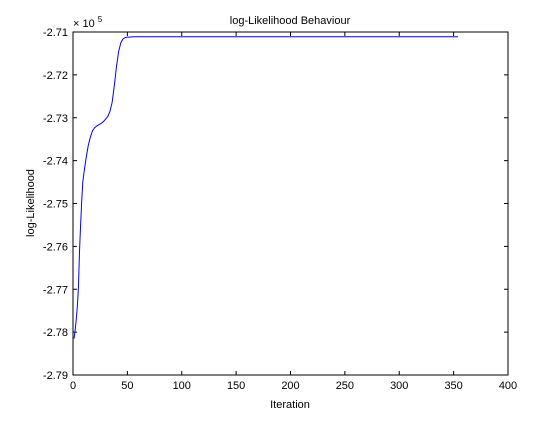 This screenshot has width=560, height=425. Describe the element at coordinates (55, 376) in the screenshot. I see `y-tick-label: -2.79` at that location.